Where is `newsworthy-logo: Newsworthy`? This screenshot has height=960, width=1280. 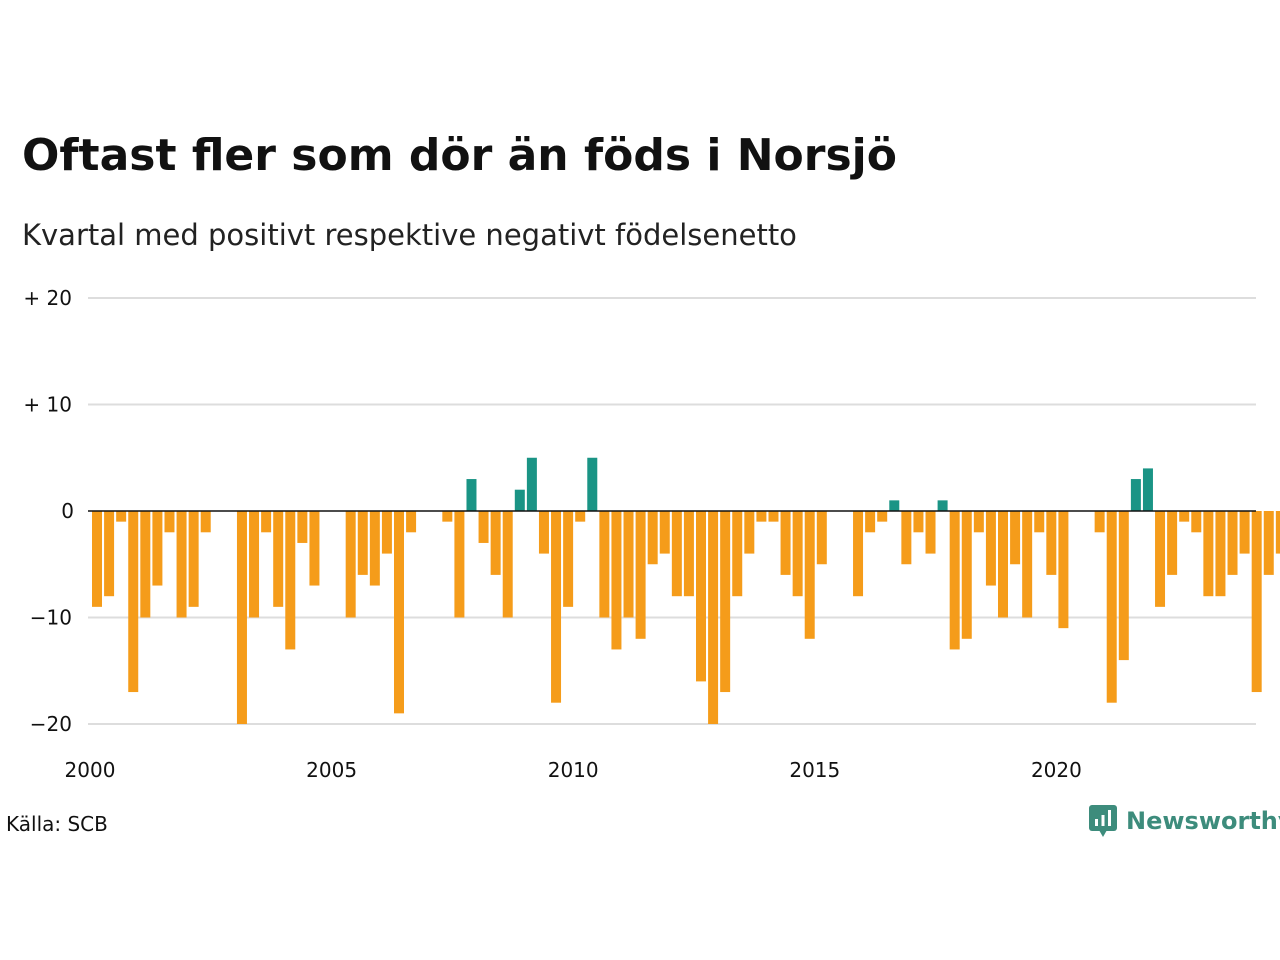 newsworthy-logo: Newsworthy is located at coordinates (1184, 821).